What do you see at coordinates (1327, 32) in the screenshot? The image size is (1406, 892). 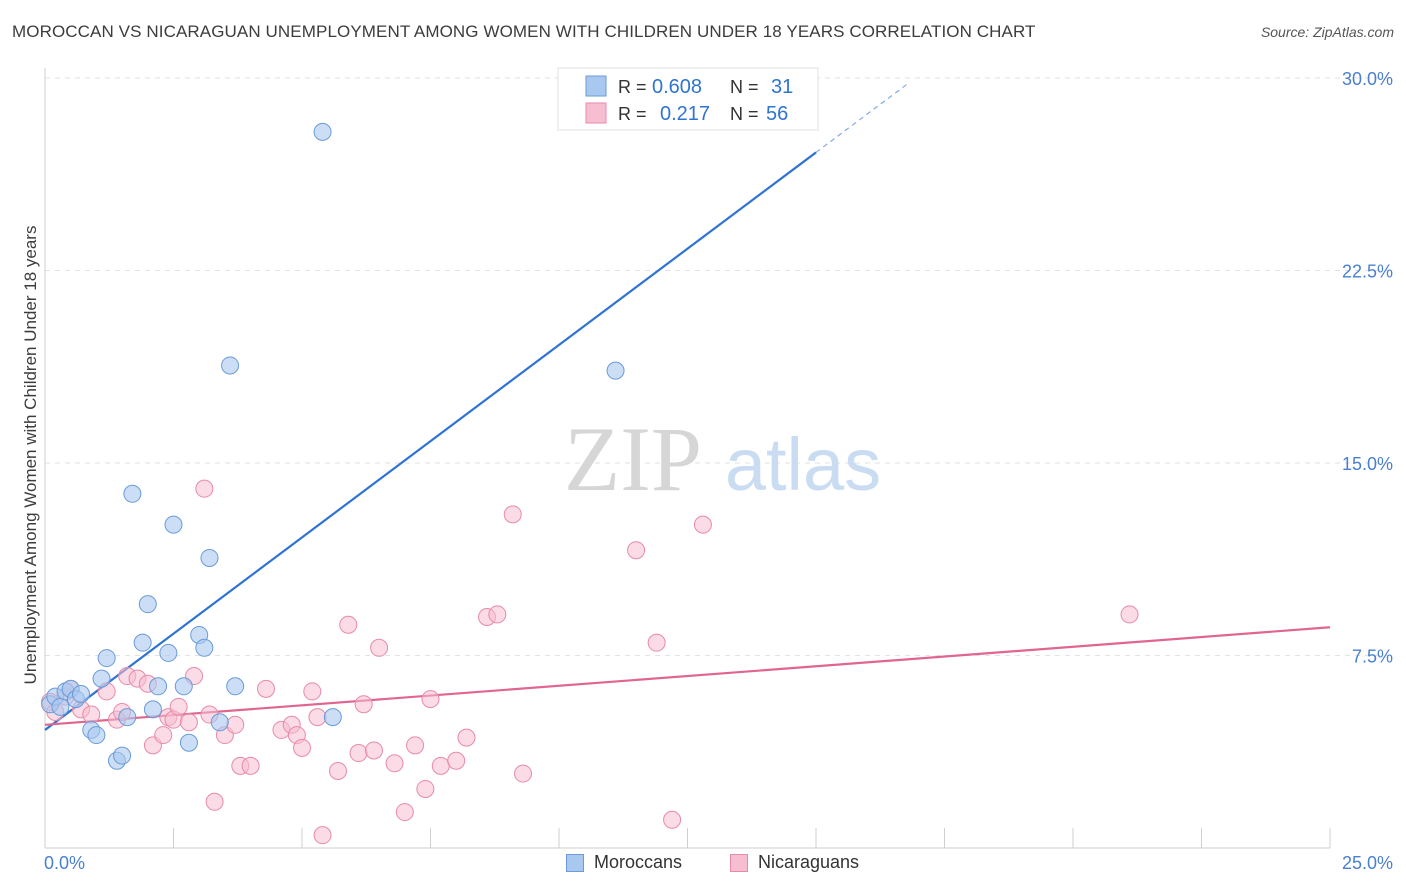 I see `source-credit: Source: ZipAtlas.com` at bounding box center [1327, 32].